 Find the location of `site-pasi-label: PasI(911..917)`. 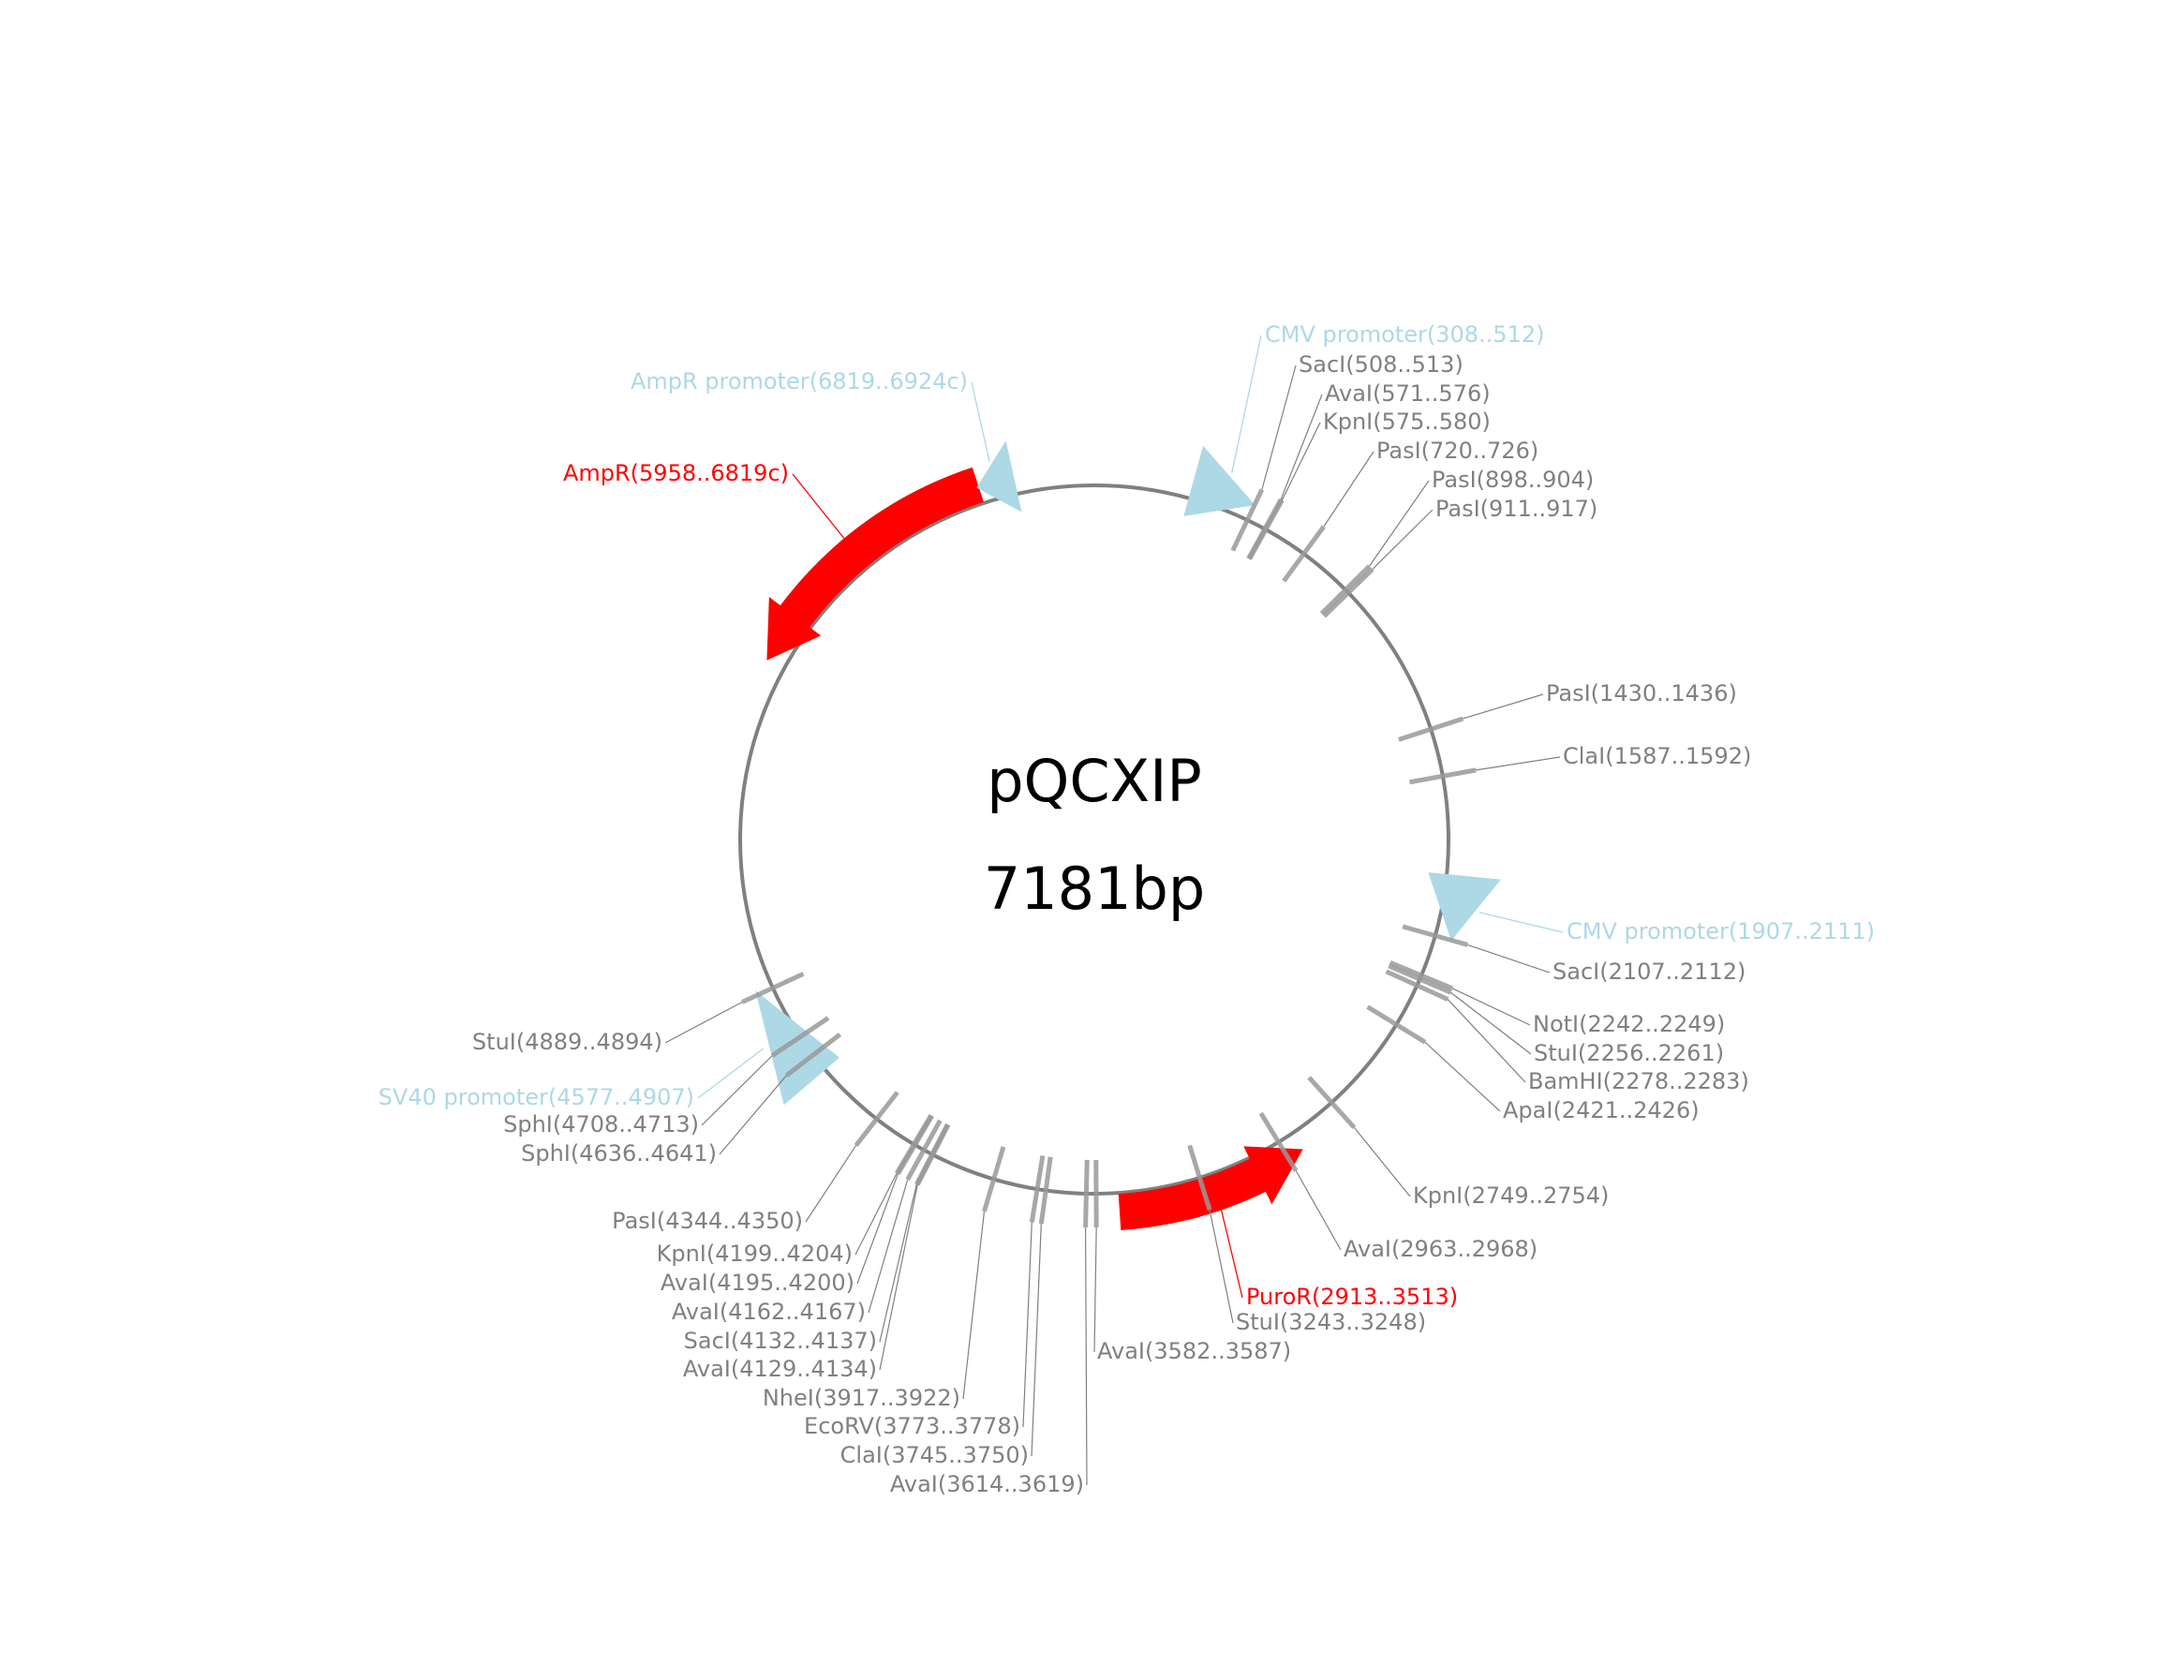

site-pasi-label: PasI(911..917) is located at coordinates (1516, 509).